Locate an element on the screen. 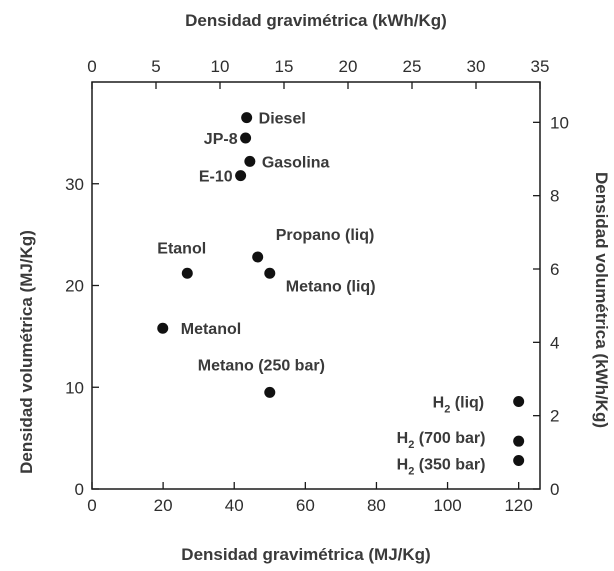 Image resolution: width=614 pixels, height=571 pixels. x-top-tick-label: 25 is located at coordinates (412, 66).